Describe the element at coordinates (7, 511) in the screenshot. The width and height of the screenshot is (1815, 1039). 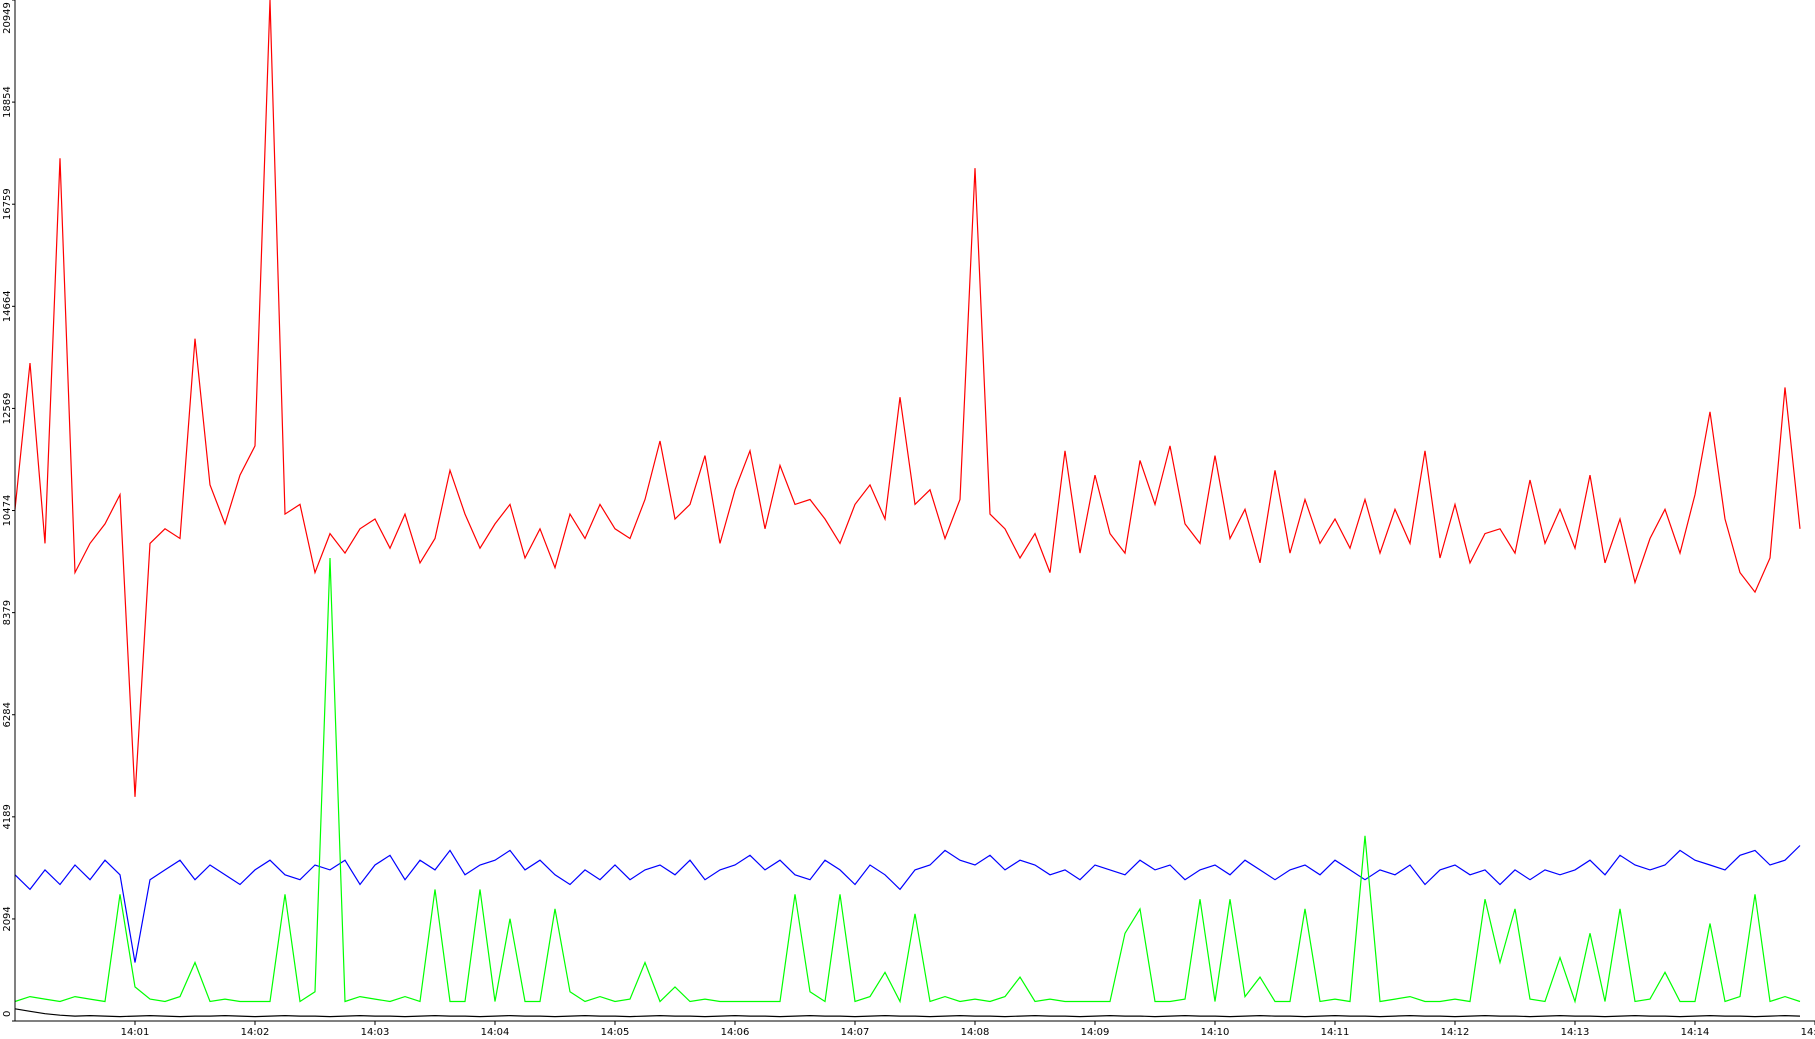
I see `y-tick-label: 10474` at that location.